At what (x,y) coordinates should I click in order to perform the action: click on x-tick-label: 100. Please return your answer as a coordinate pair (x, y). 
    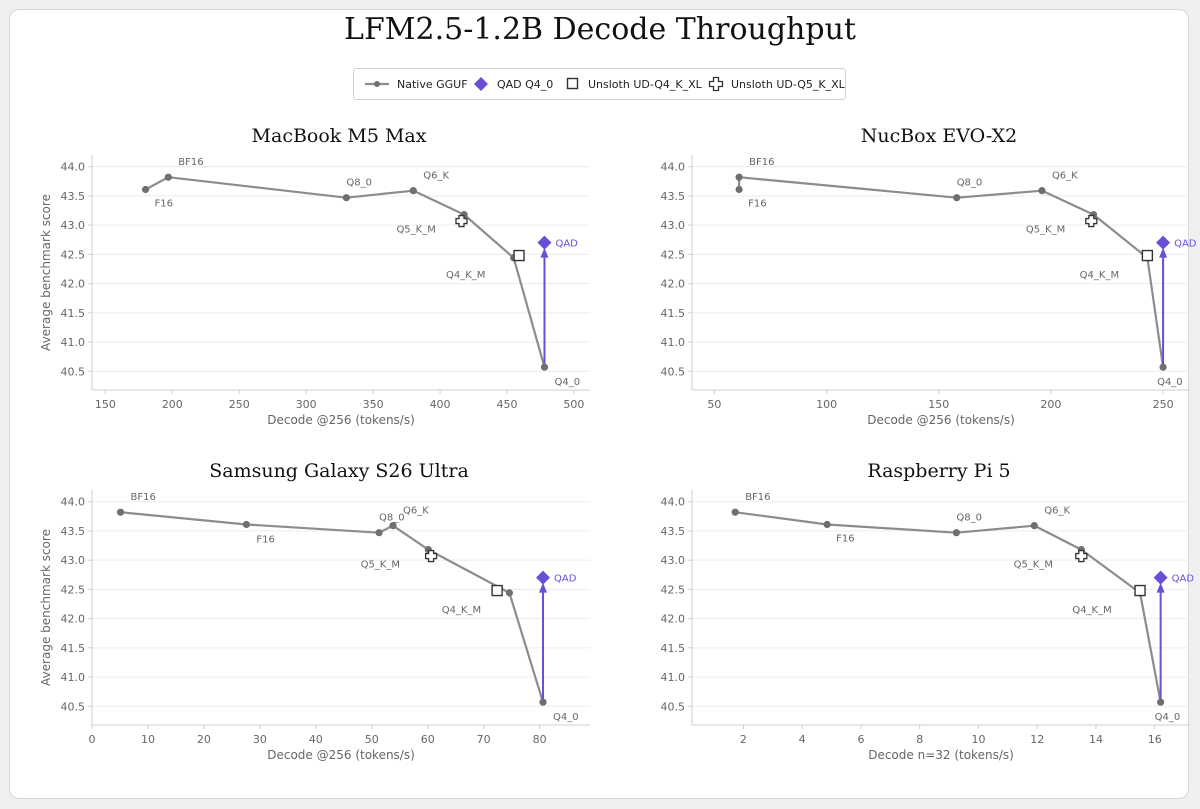
    Looking at the image, I should click on (826, 404).